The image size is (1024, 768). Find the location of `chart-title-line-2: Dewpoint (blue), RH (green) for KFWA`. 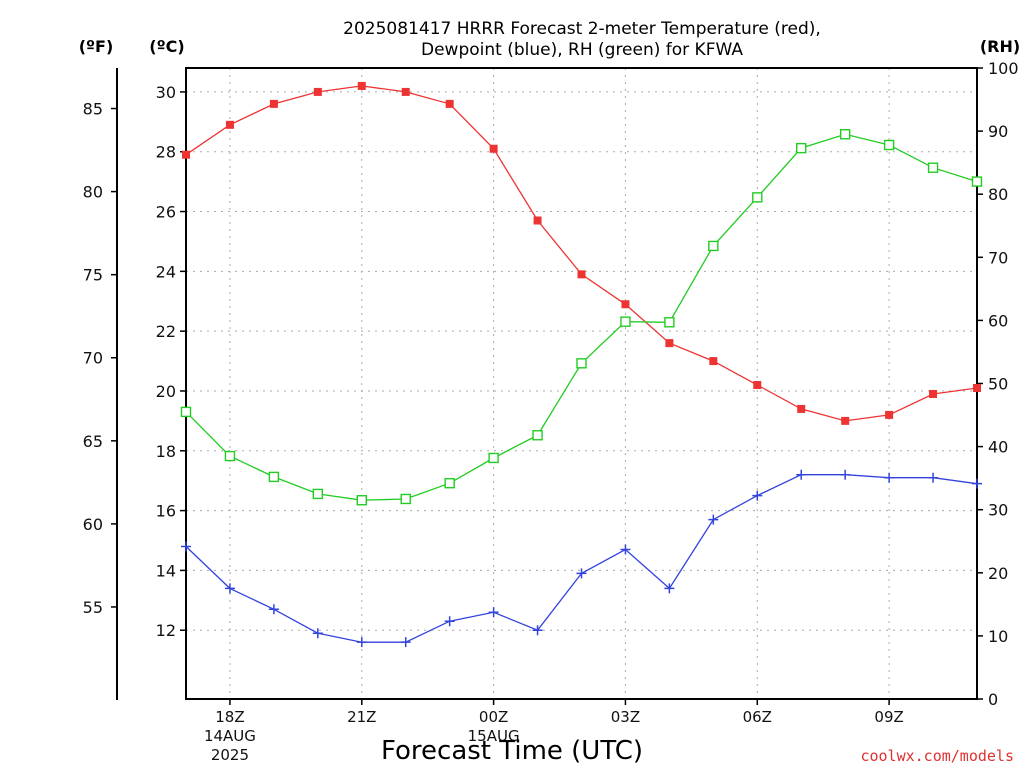

chart-title-line-2: Dewpoint (blue), RH (green) for KFWA is located at coordinates (582, 50).